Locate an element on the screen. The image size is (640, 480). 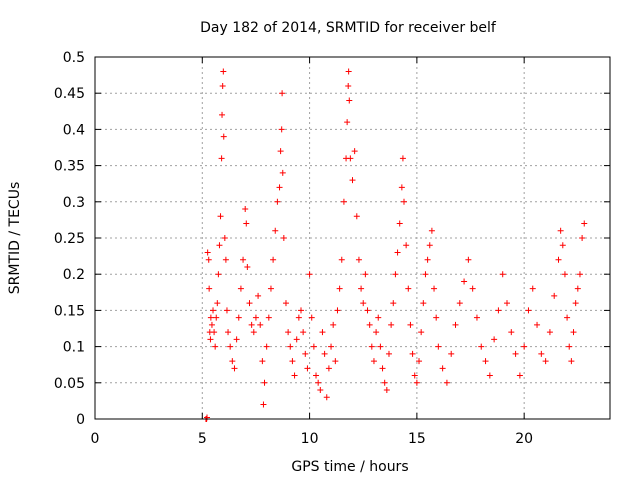
y-tick-label: 0 is located at coordinates (80, 420).